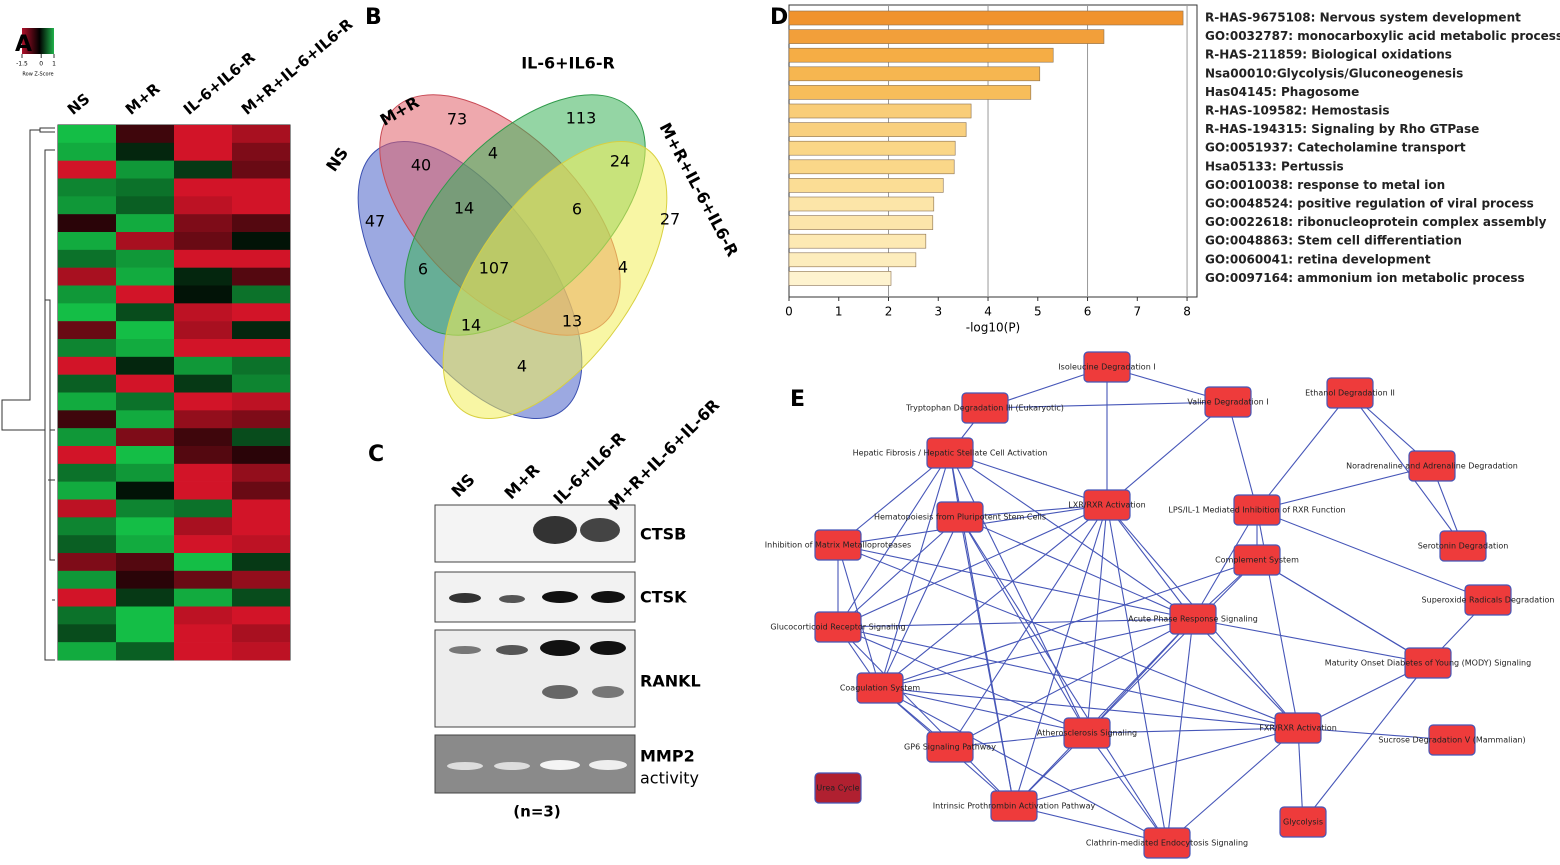 The height and width of the screenshot is (865, 1560). What do you see at coordinates (779, 17) in the screenshot?
I see `panel-label: D` at bounding box center [779, 17].